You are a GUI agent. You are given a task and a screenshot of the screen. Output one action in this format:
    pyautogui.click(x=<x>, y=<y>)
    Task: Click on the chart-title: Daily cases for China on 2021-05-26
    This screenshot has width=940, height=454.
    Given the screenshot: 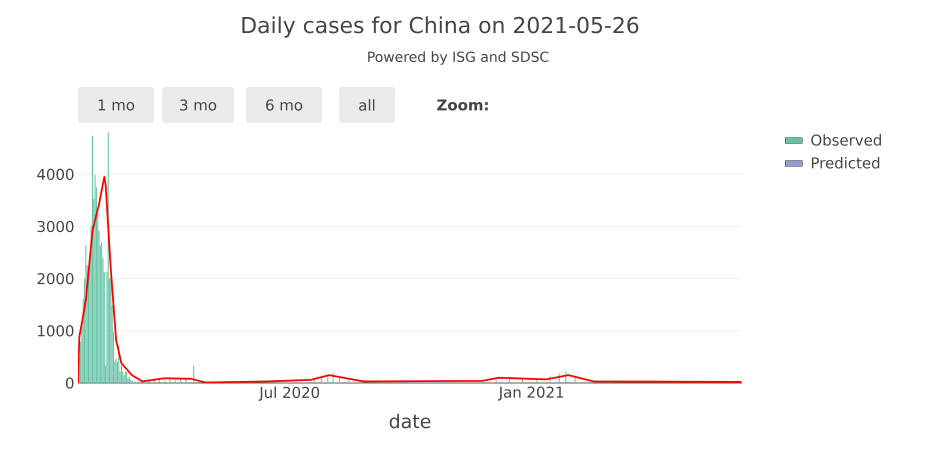 What is the action you would take?
    pyautogui.click(x=440, y=27)
    